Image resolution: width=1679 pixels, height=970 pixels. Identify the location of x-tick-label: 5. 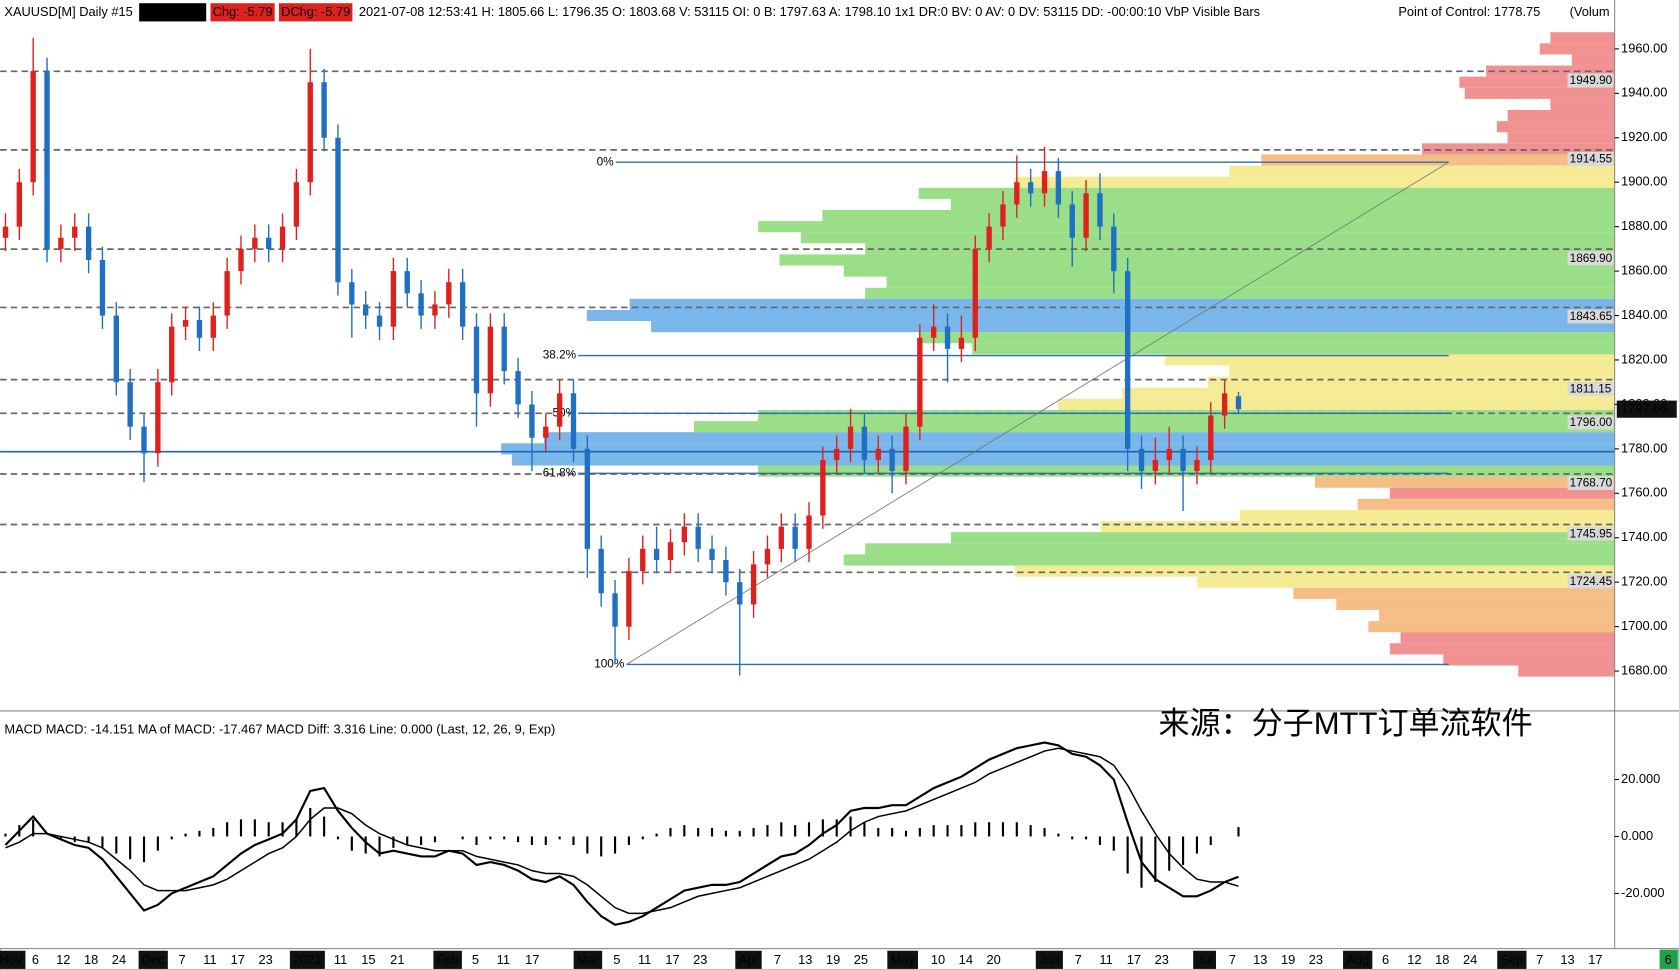
(616, 959).